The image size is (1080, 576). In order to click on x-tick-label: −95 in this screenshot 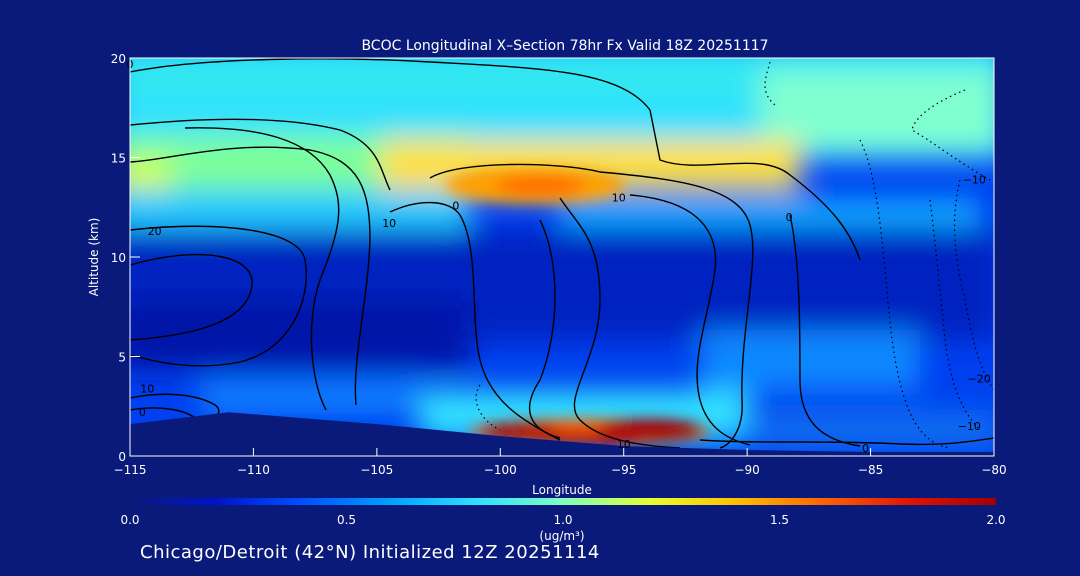, I will do `click(623, 470)`.